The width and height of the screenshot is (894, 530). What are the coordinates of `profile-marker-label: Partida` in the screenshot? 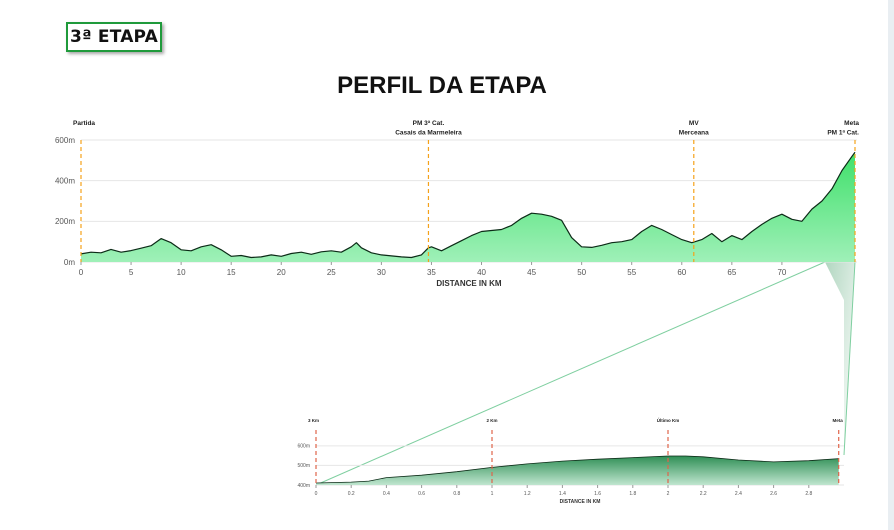 It's located at (84, 123).